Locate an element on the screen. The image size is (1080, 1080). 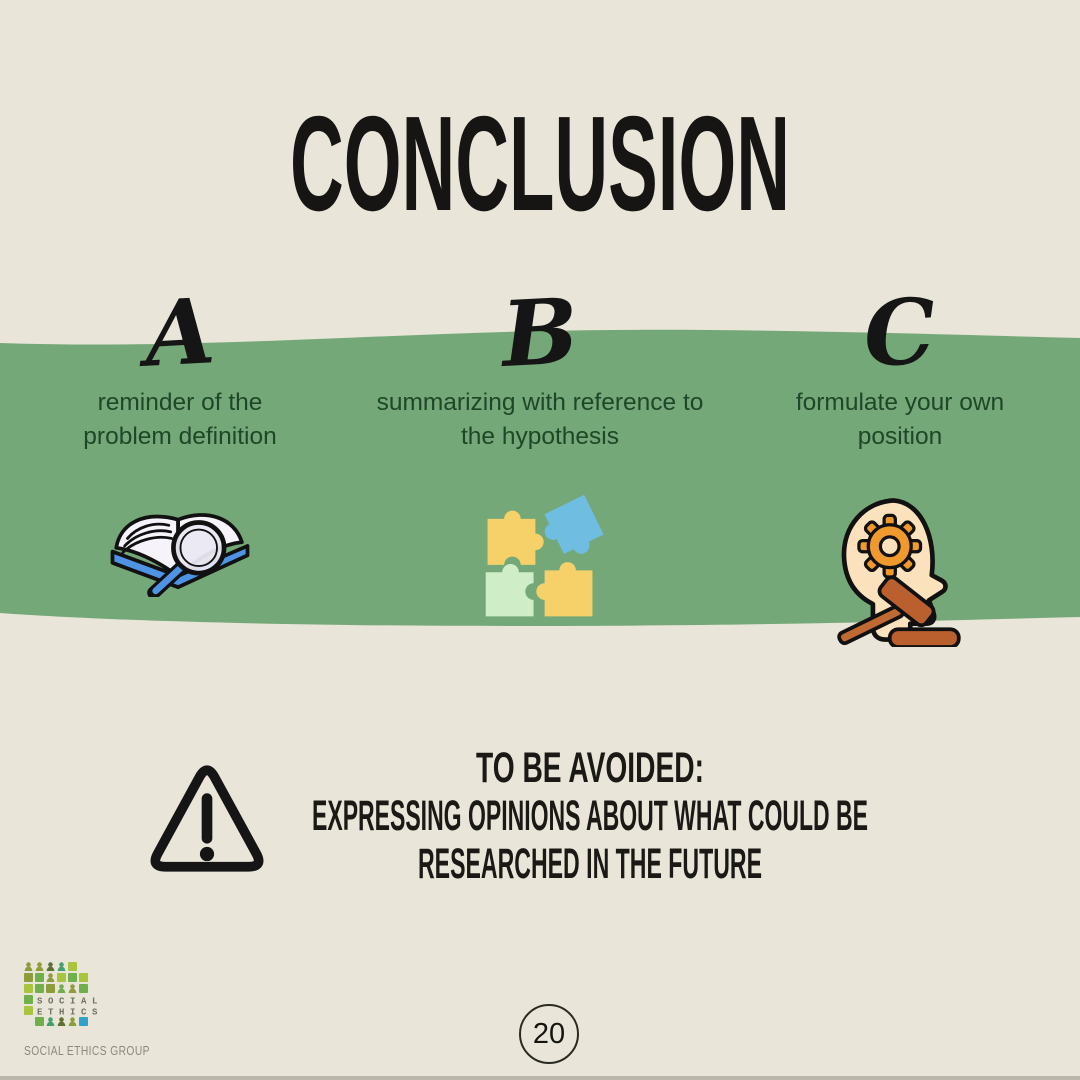
open-book-magnifier-icon is located at coordinates (180, 547).